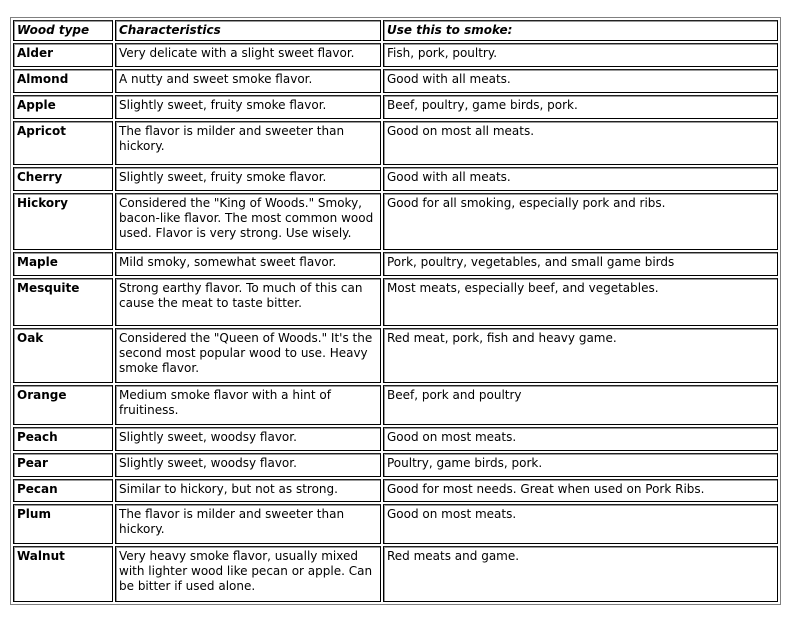  What do you see at coordinates (248, 264) in the screenshot?
I see `characteristics-cell: Mild smoky, somewhat sweet flavor.` at bounding box center [248, 264].